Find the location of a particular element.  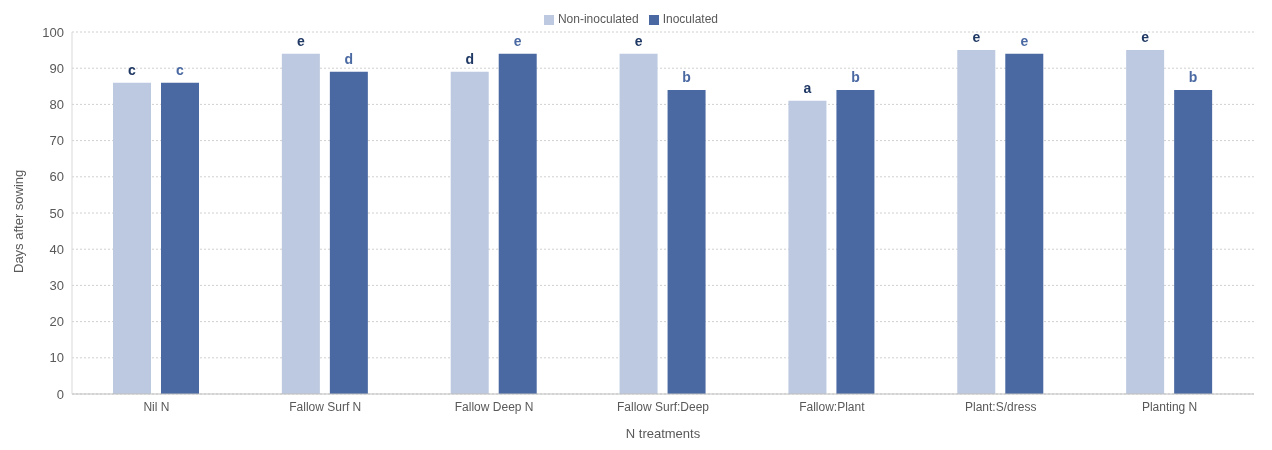

x-tick-label: Planting N is located at coordinates (1169, 406).